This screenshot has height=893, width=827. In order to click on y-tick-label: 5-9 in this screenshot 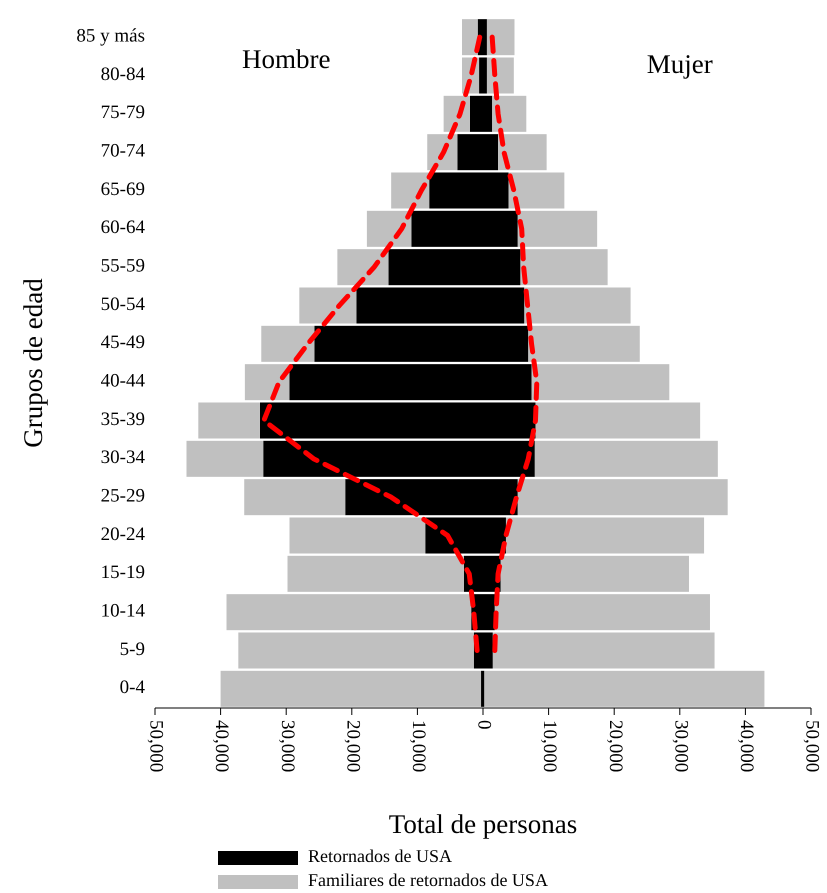, I will do `click(132, 649)`.